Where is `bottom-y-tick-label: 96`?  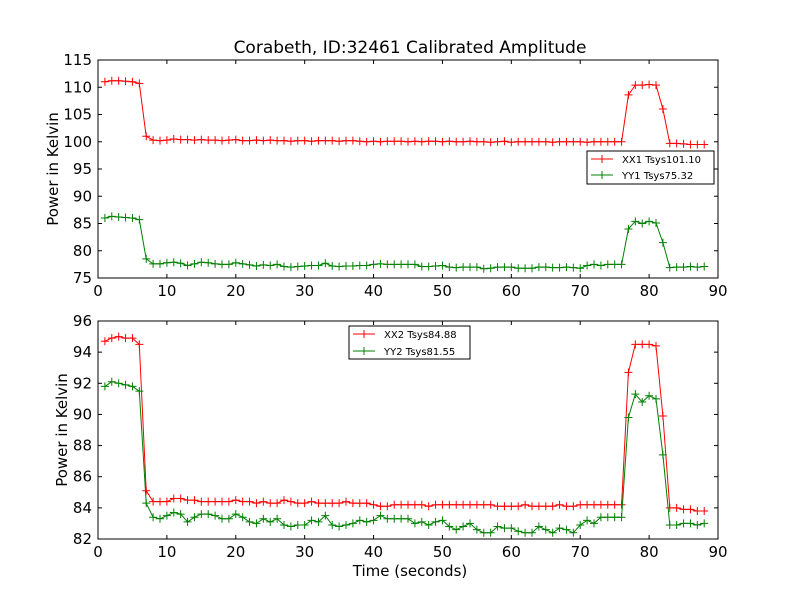
bottom-y-tick-label: 96 is located at coordinates (82, 321).